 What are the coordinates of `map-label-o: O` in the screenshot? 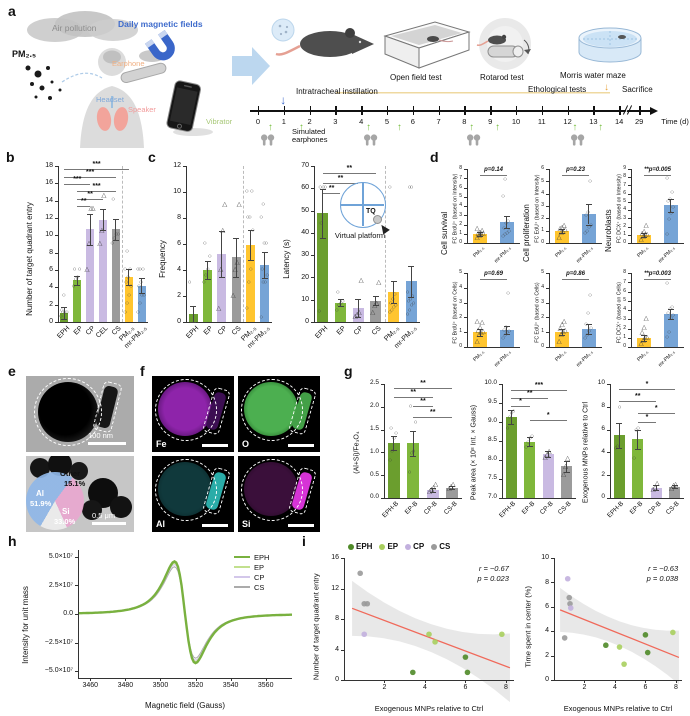 It's located at (246, 444).